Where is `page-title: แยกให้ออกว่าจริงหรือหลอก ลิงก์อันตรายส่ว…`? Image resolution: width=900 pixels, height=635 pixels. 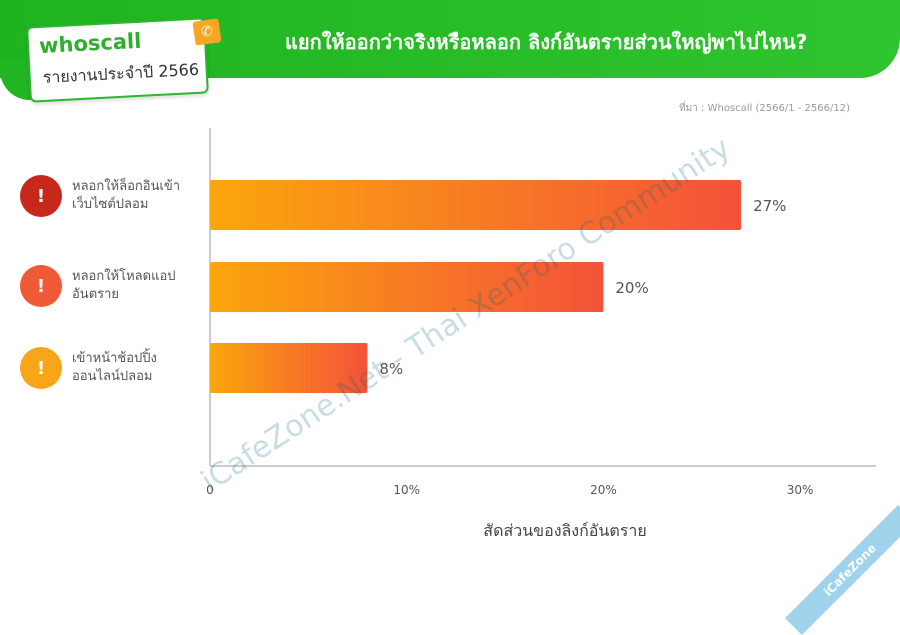 page-title: แยกให้ออกว่าจริงหรือหลอก ลิงก์อันตรายส่ว… is located at coordinates (546, 42).